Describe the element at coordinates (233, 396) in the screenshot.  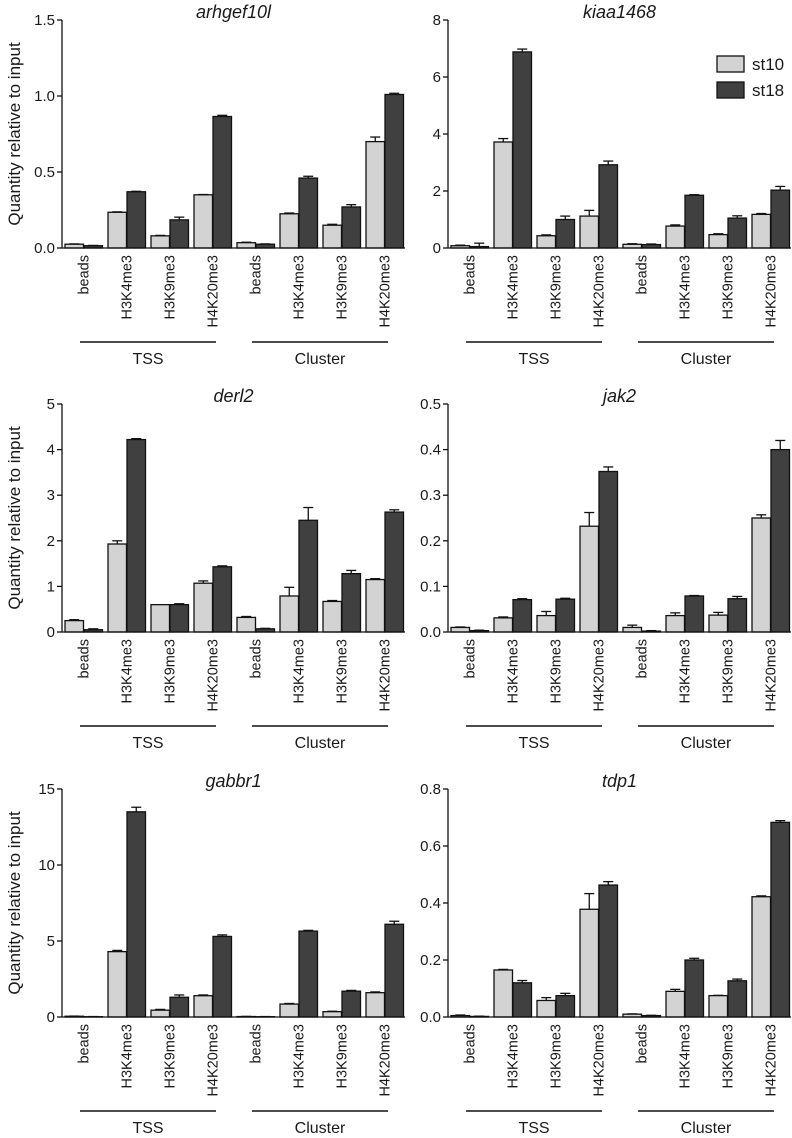
I see `chart-title: derl2` at that location.